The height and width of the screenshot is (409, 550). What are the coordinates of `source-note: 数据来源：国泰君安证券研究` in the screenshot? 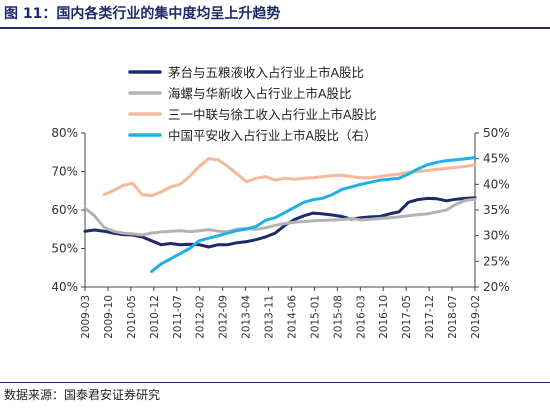 It's located at (82, 395).